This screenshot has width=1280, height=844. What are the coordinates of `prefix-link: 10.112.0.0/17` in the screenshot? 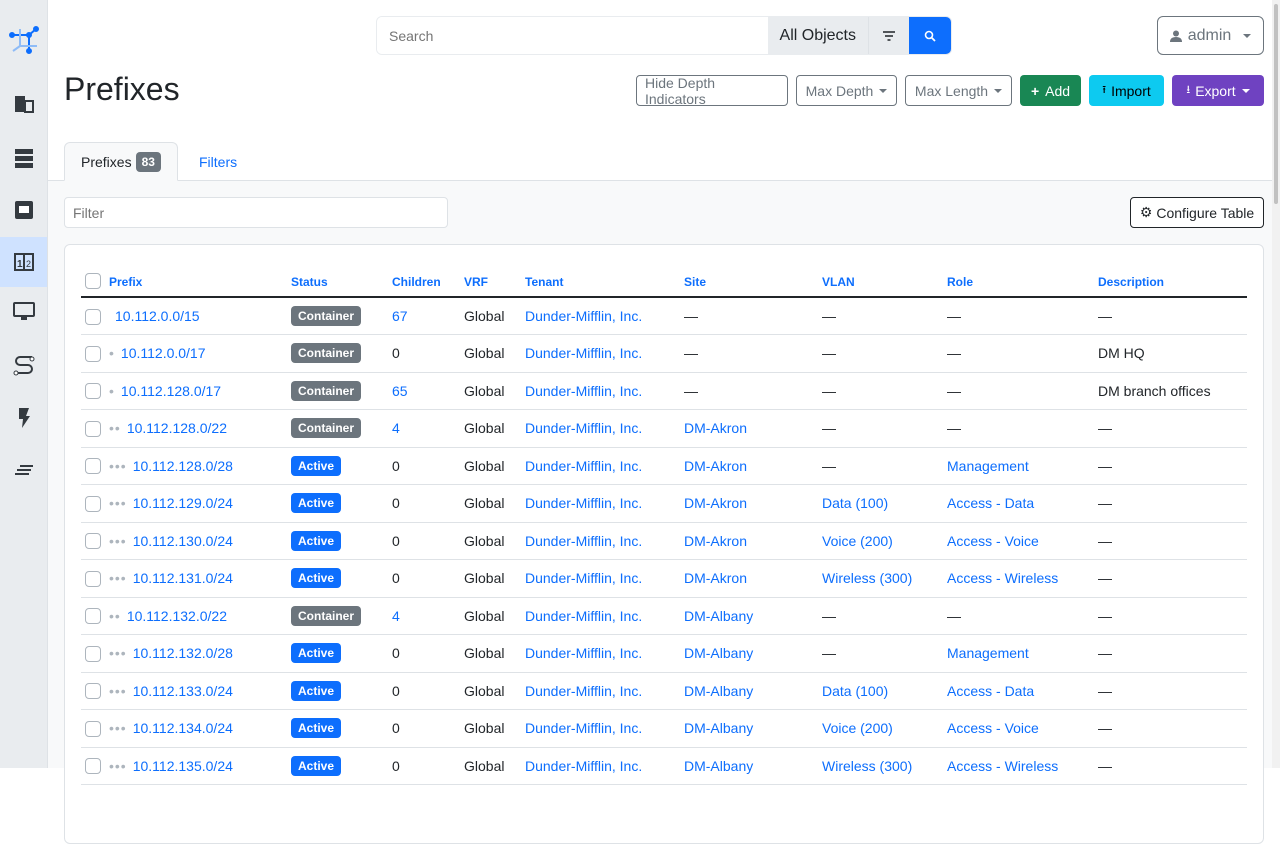 It's located at (163, 353).